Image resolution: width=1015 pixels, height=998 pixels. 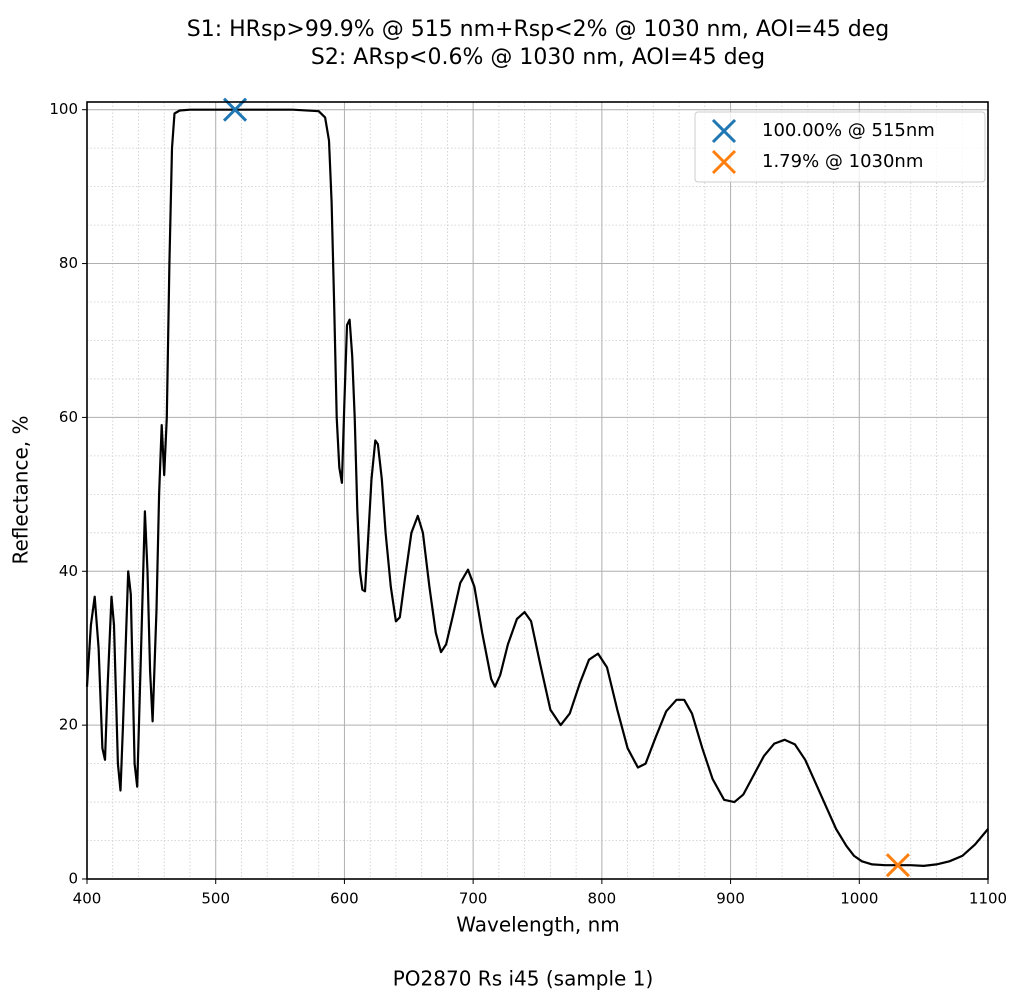 What do you see at coordinates (523, 979) in the screenshot?
I see `footer: PO2870 Rs i45 (sample 1)` at bounding box center [523, 979].